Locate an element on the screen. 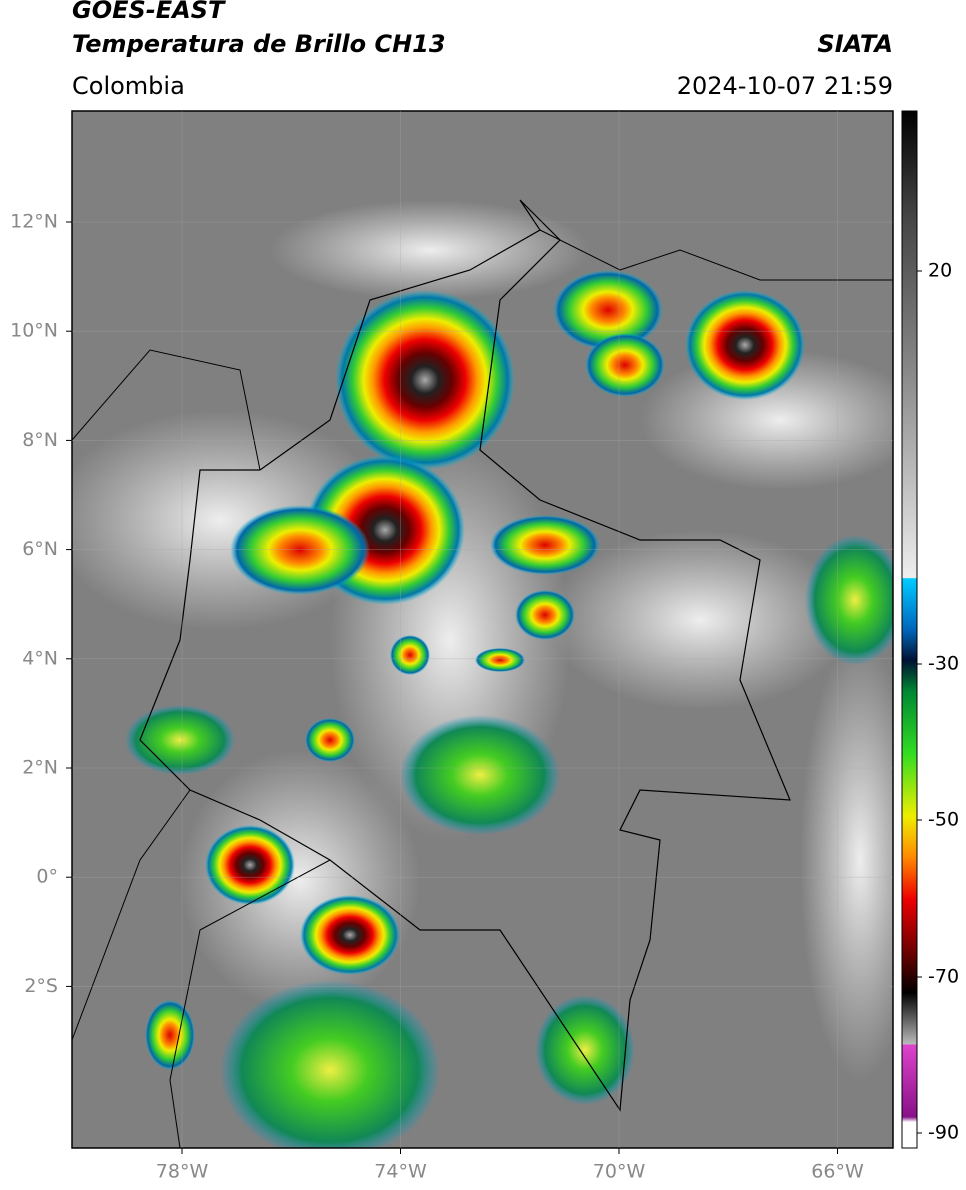  datetime: 2024-10-07 21:59 is located at coordinates (784, 86).